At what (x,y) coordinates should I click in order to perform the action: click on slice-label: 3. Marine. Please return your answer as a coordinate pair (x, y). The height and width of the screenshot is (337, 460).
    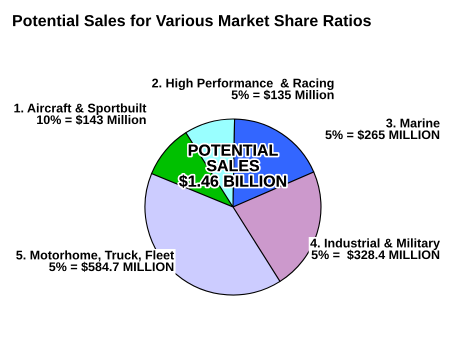
    Looking at the image, I should click on (413, 123).